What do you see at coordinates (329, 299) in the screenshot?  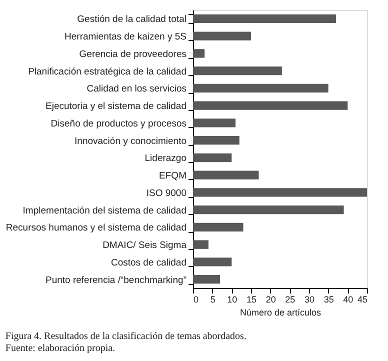 I see `x-tick-label: 35` at bounding box center [329, 299].